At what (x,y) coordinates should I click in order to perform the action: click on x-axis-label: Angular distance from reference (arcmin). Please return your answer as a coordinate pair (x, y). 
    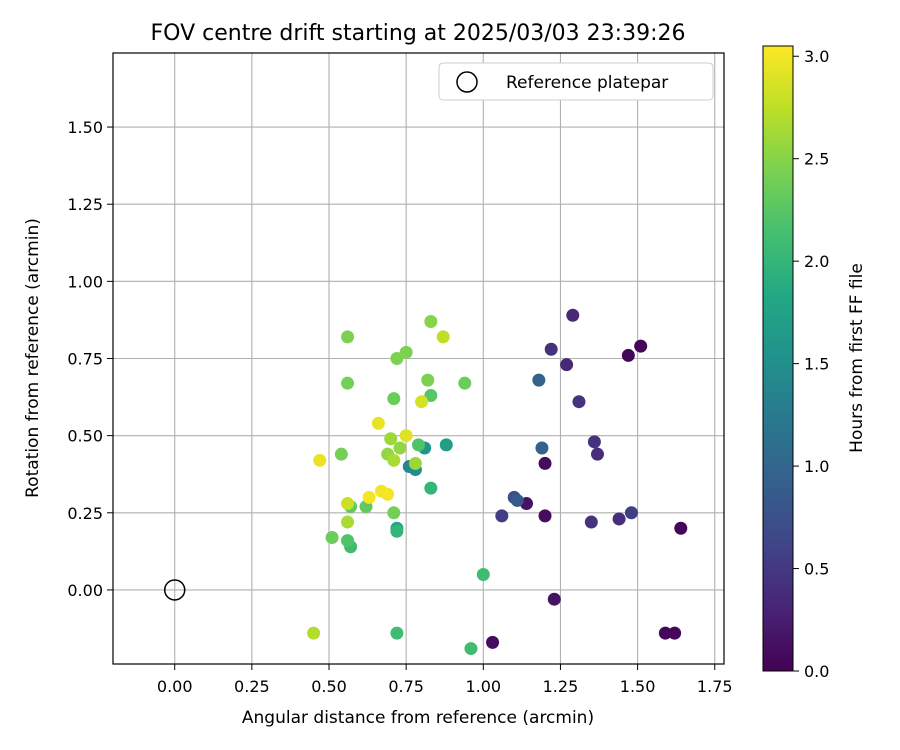
    Looking at the image, I should click on (418, 718).